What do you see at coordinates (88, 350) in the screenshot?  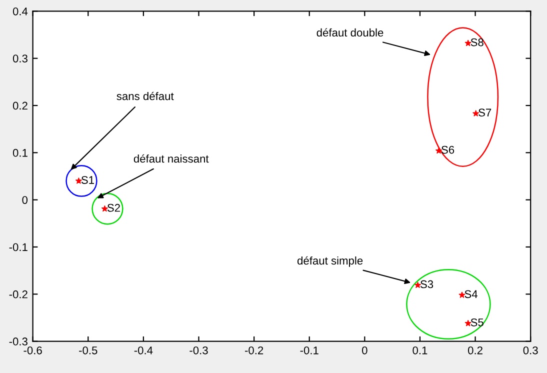 I see `x-tick-label: -0.5` at bounding box center [88, 350].